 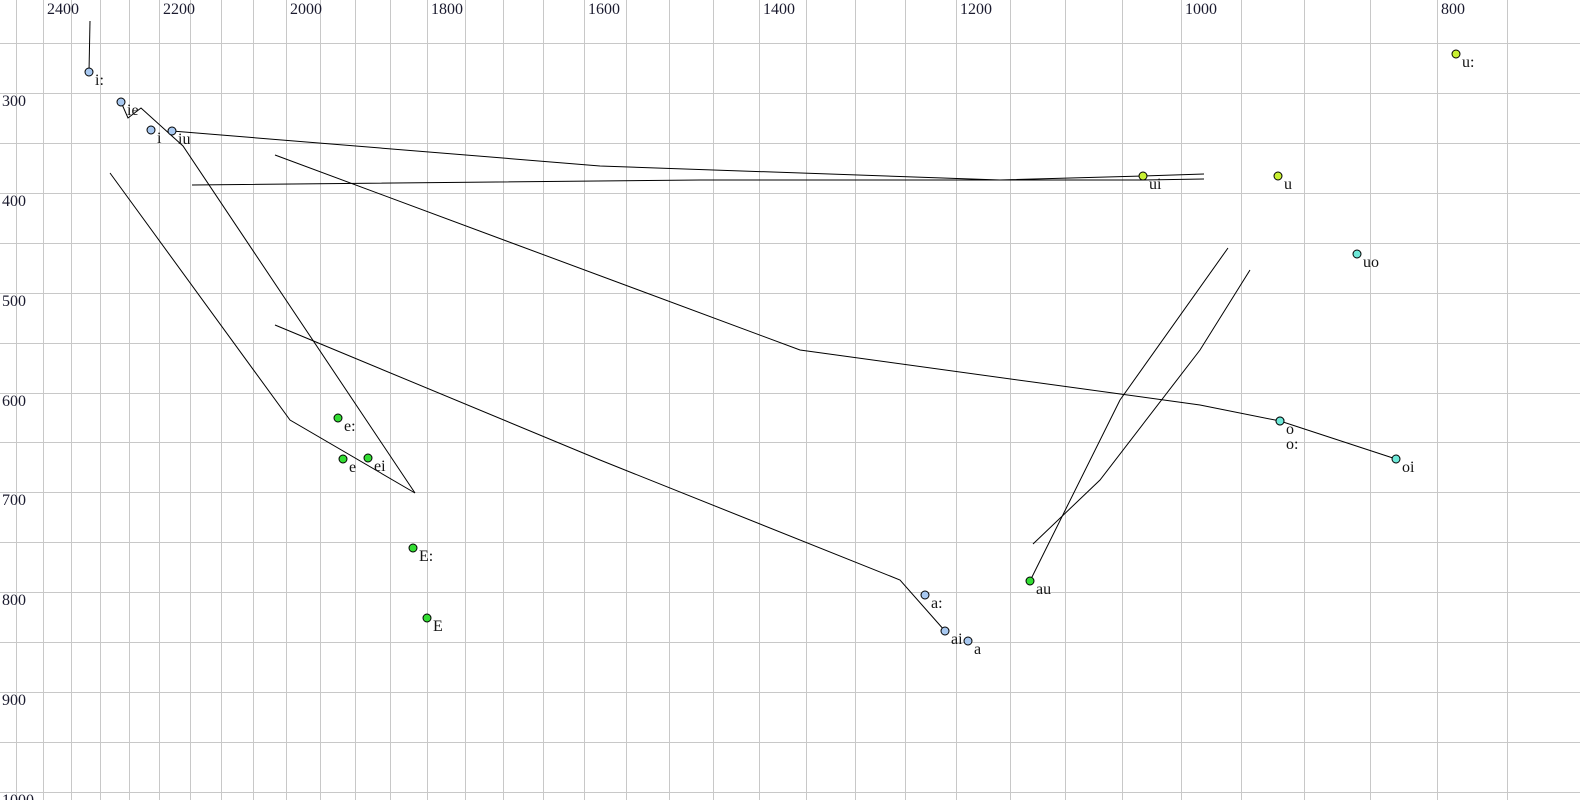 What do you see at coordinates (937, 603) in the screenshot?
I see `vowel-label: a:` at bounding box center [937, 603].